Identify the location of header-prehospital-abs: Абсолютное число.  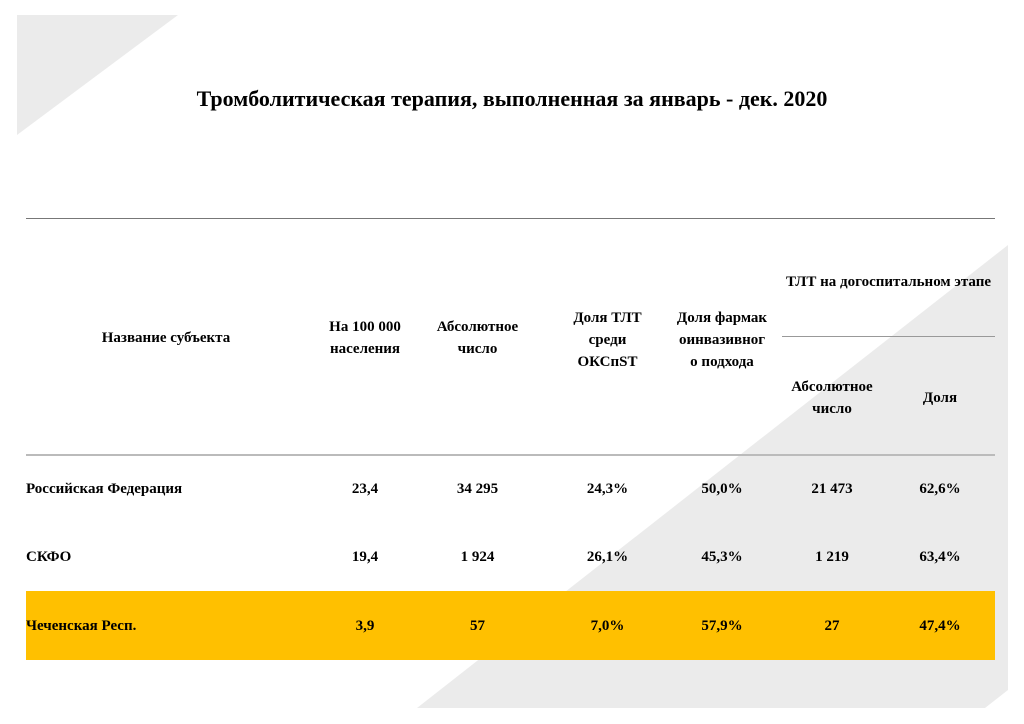
(832, 398).